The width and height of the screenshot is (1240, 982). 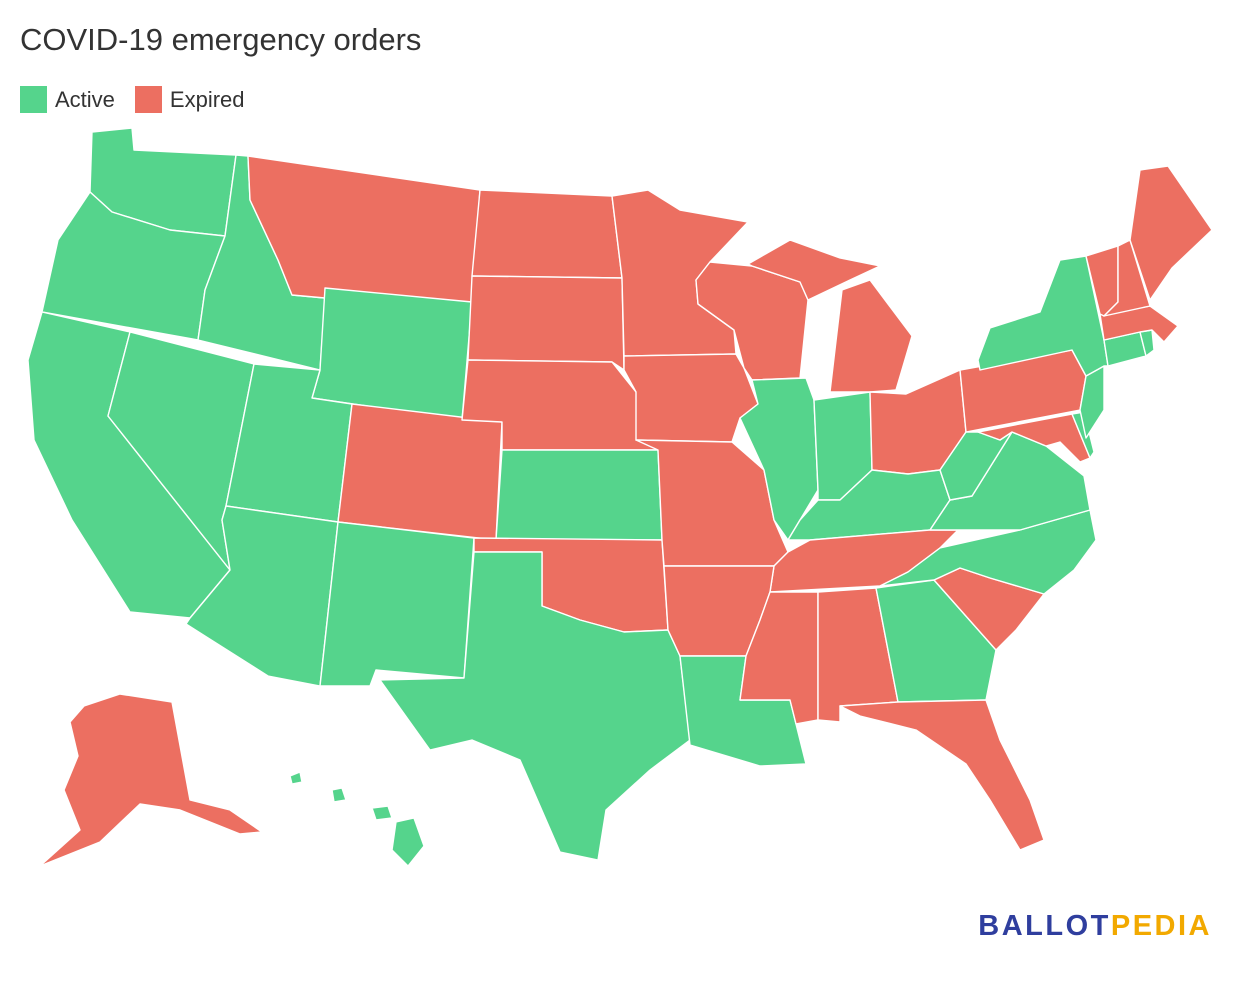 I want to click on map-title: COVID-19 emergency orders, so click(x=221, y=39).